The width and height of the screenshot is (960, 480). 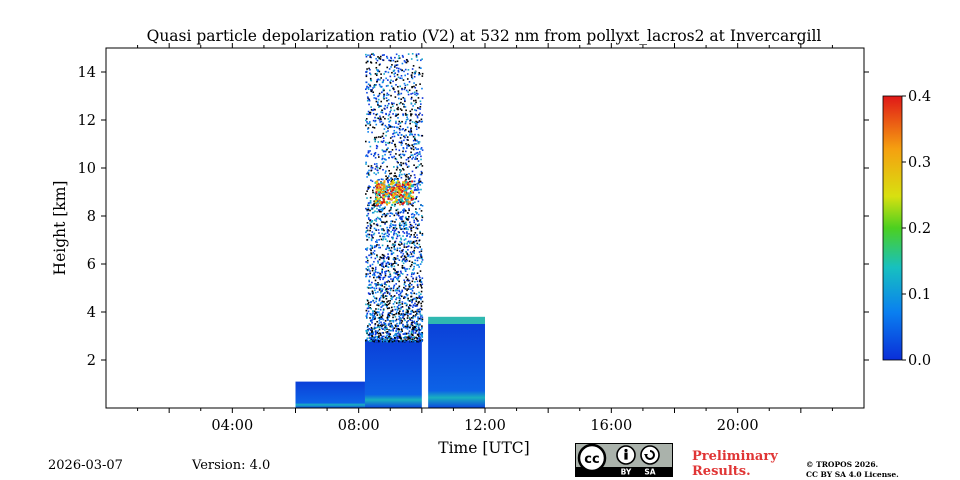 I want to click on colorbar-tick-label: 0.3, so click(x=919, y=163).